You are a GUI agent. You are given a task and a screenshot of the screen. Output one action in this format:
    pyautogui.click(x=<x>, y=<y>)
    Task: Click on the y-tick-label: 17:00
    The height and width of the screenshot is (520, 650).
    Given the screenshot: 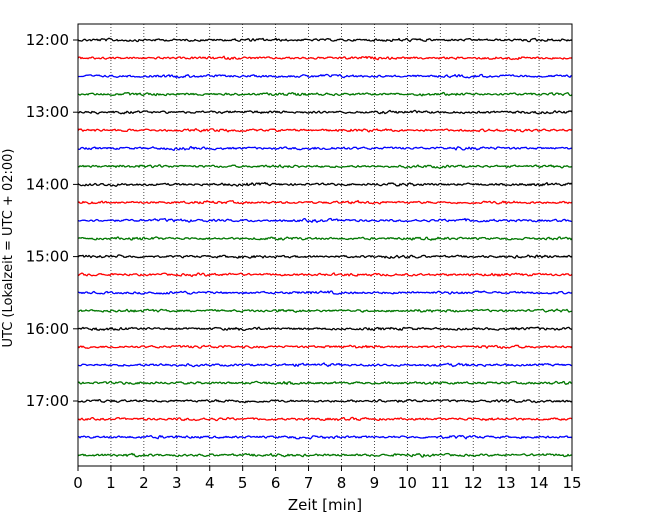 What is the action you would take?
    pyautogui.click(x=47, y=401)
    